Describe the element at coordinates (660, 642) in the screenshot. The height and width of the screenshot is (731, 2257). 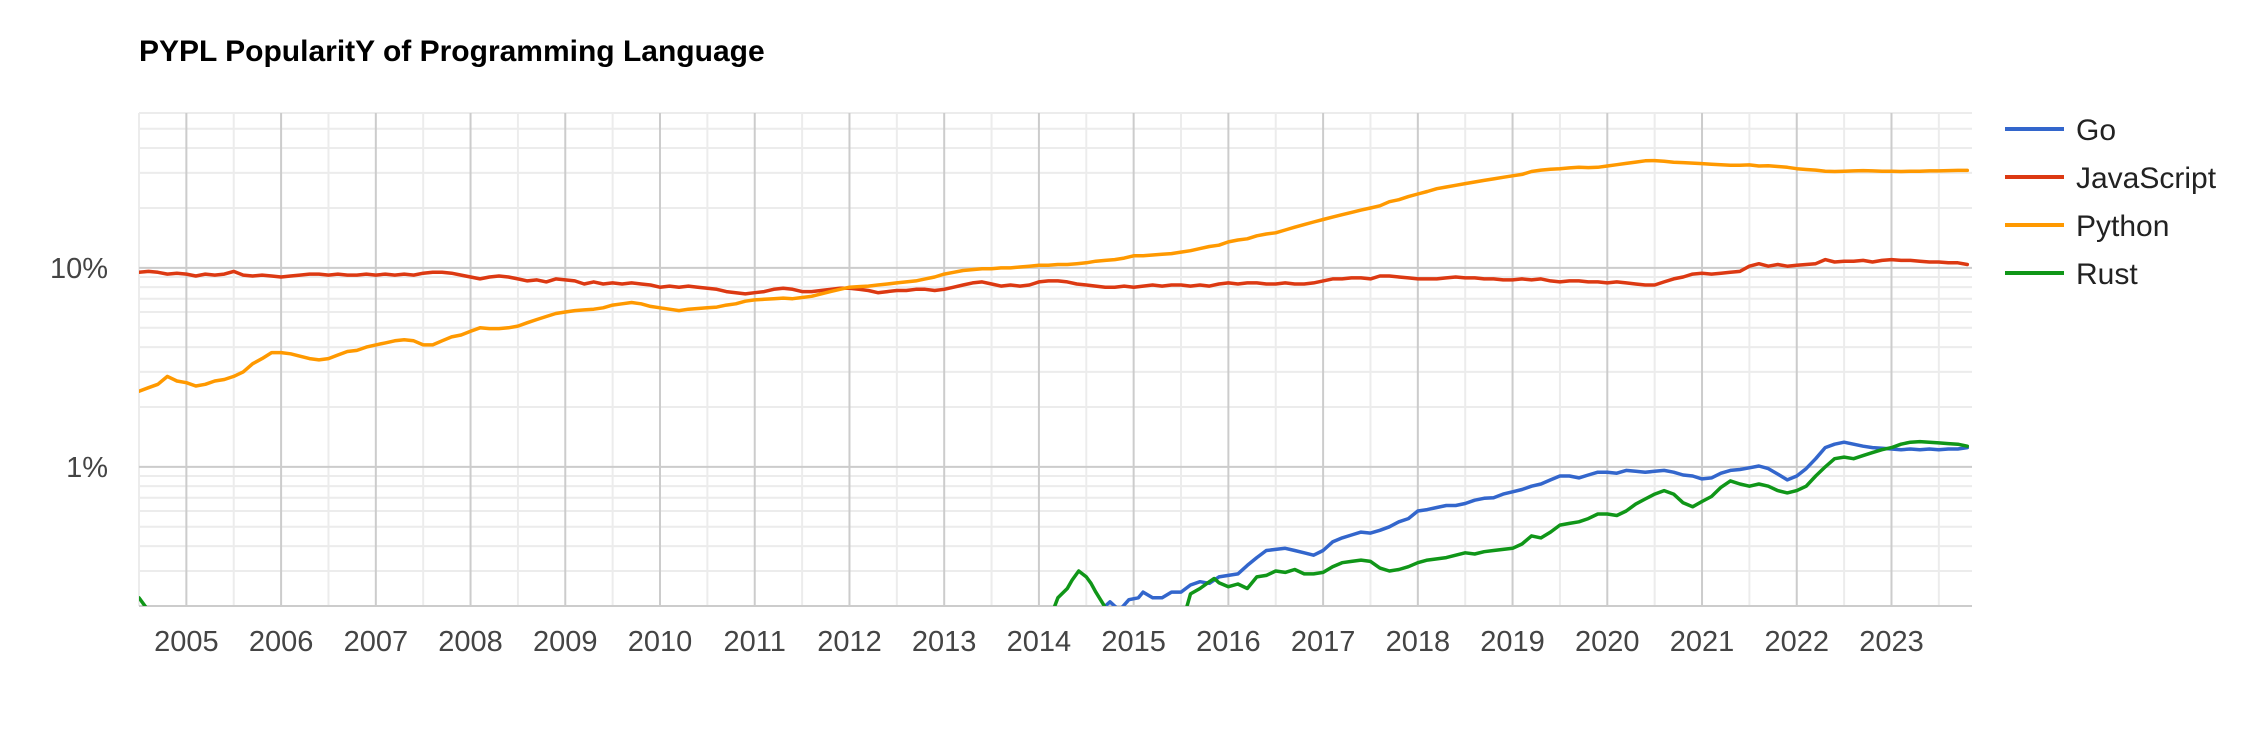
I see `x-tick-label: 2010` at that location.